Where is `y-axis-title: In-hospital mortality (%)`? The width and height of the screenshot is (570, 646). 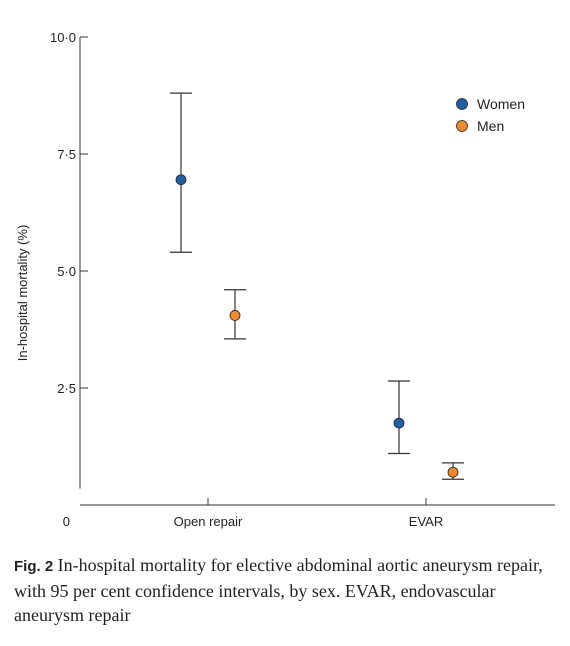
y-axis-title: In-hospital mortality (%) is located at coordinates (22, 293).